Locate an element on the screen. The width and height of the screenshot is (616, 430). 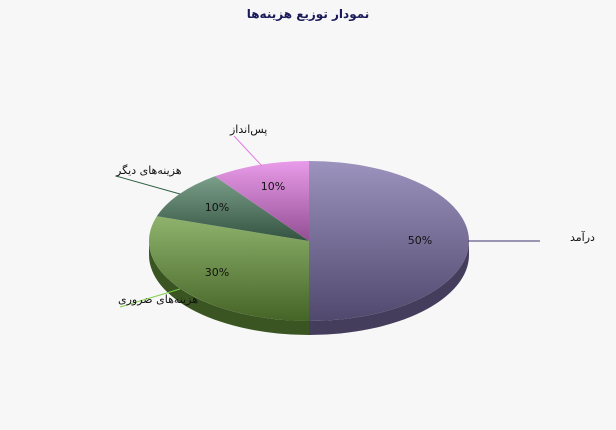
slice-value-label-2: 10% is located at coordinates (217, 207).